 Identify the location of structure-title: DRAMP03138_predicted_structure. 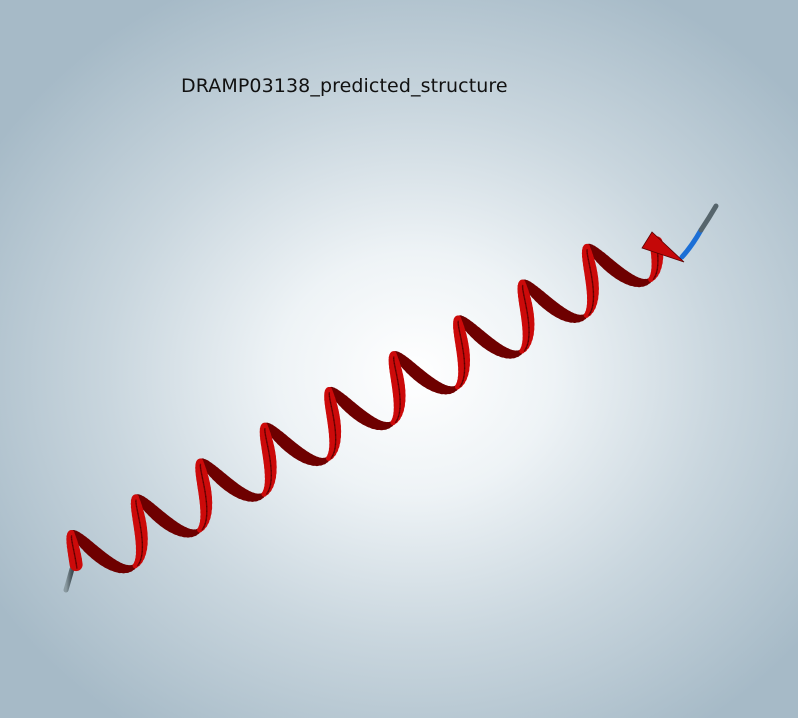
(344, 86).